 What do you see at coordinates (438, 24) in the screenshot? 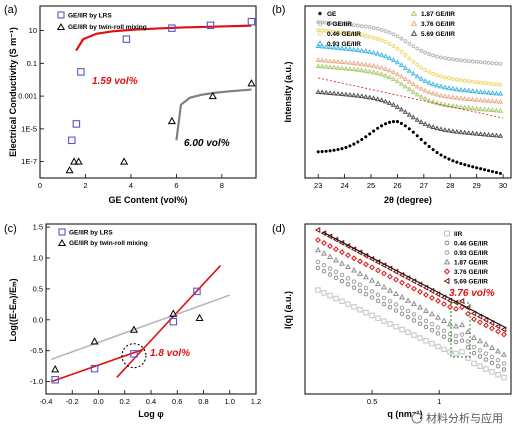
I see `panel-b-legend-label: 3.76 GE/IIR` at bounding box center [438, 24].